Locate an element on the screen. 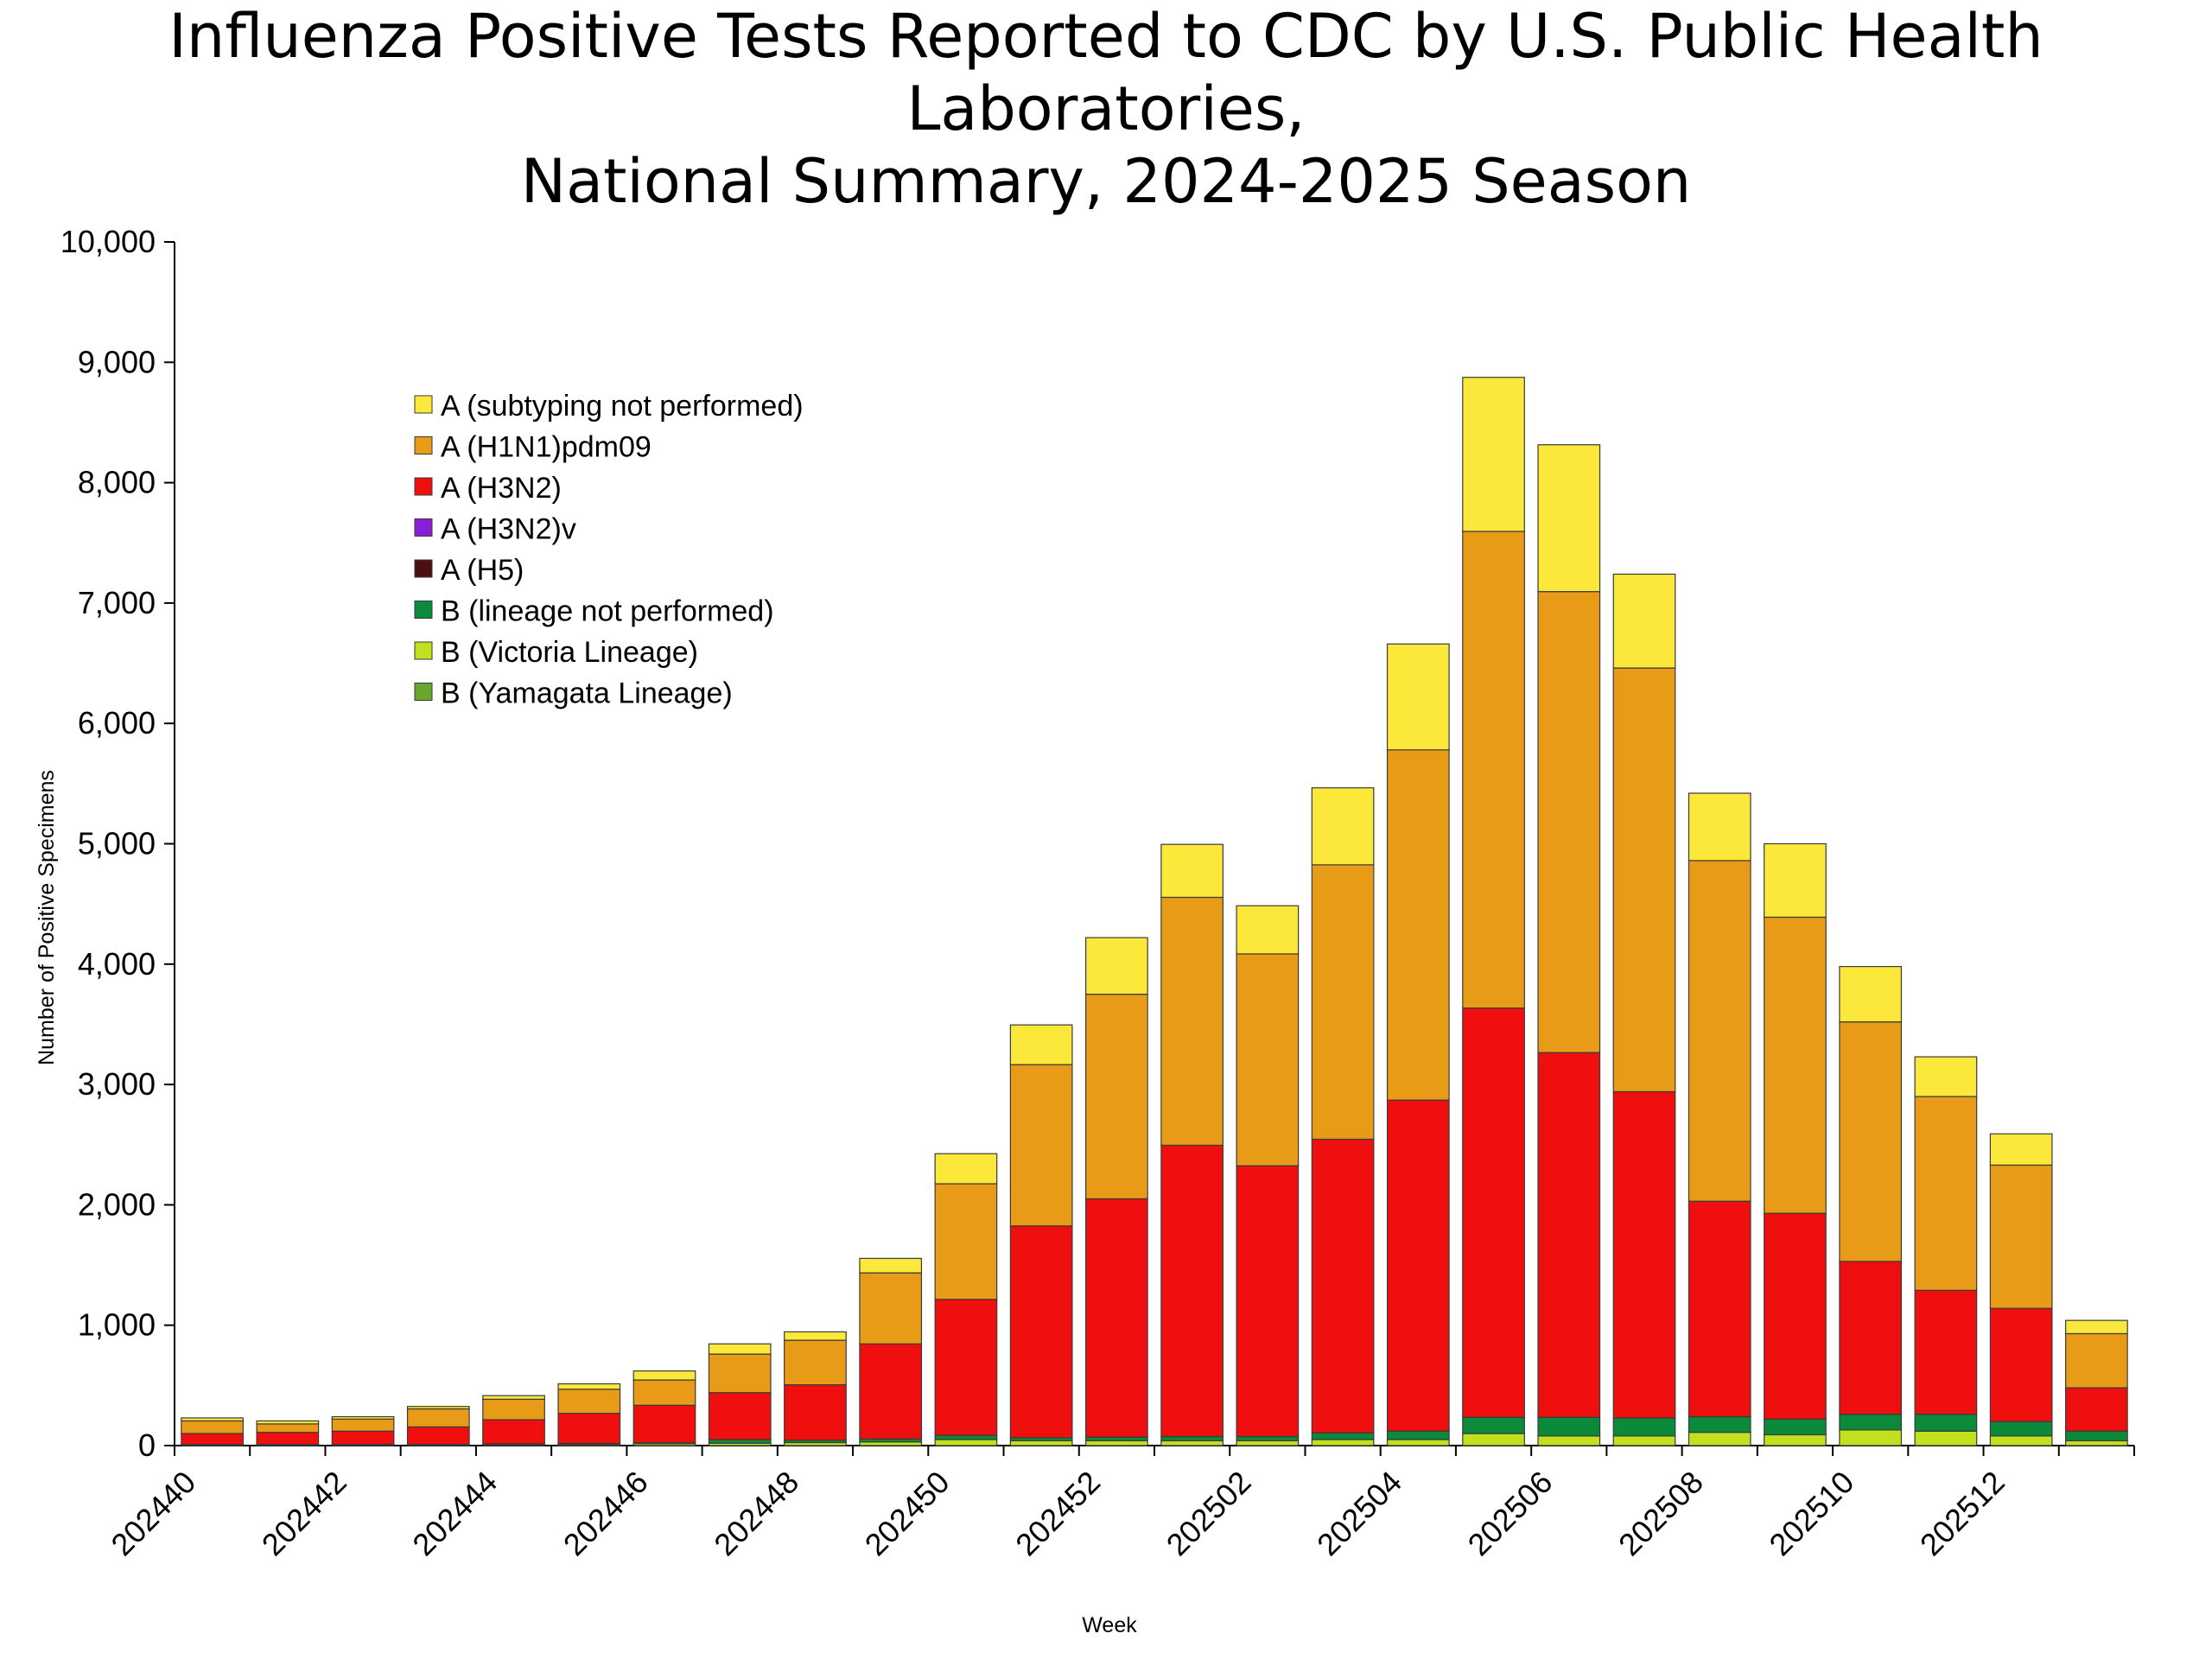 Image resolution: width=2212 pixels, height=1659 pixels. y-tick-label: 4,000 is located at coordinates (117, 964).